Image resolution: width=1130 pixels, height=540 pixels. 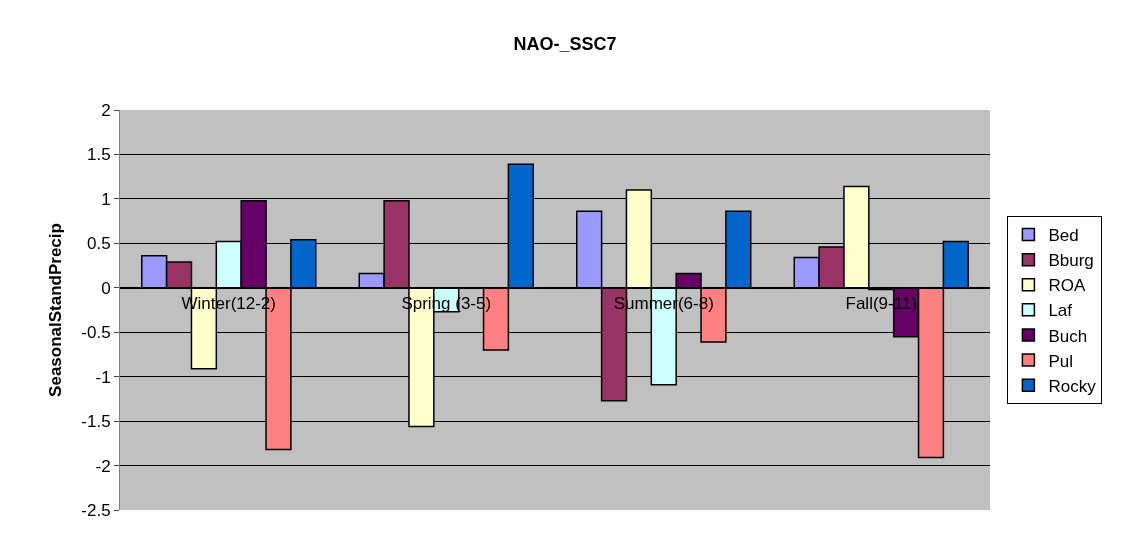 What do you see at coordinates (96, 510) in the screenshot?
I see `y-tick-label: -2.5` at bounding box center [96, 510].